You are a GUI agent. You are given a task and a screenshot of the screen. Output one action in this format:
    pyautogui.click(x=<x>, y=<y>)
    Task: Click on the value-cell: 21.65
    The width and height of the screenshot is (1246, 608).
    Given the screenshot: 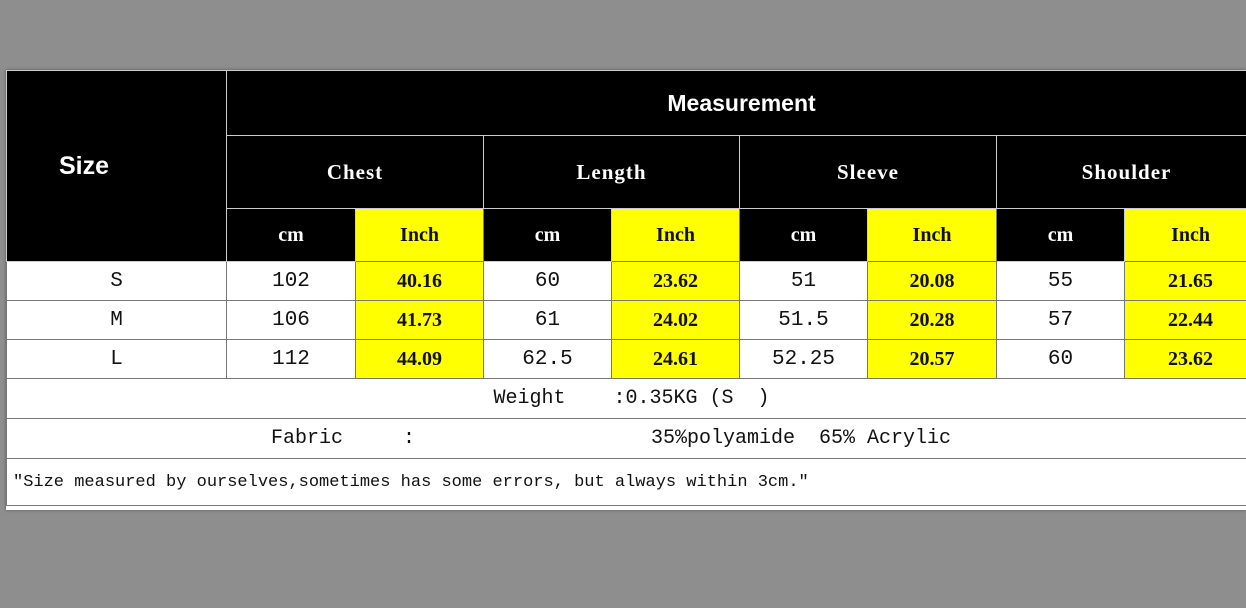 What is the action you would take?
    pyautogui.click(x=1184, y=281)
    